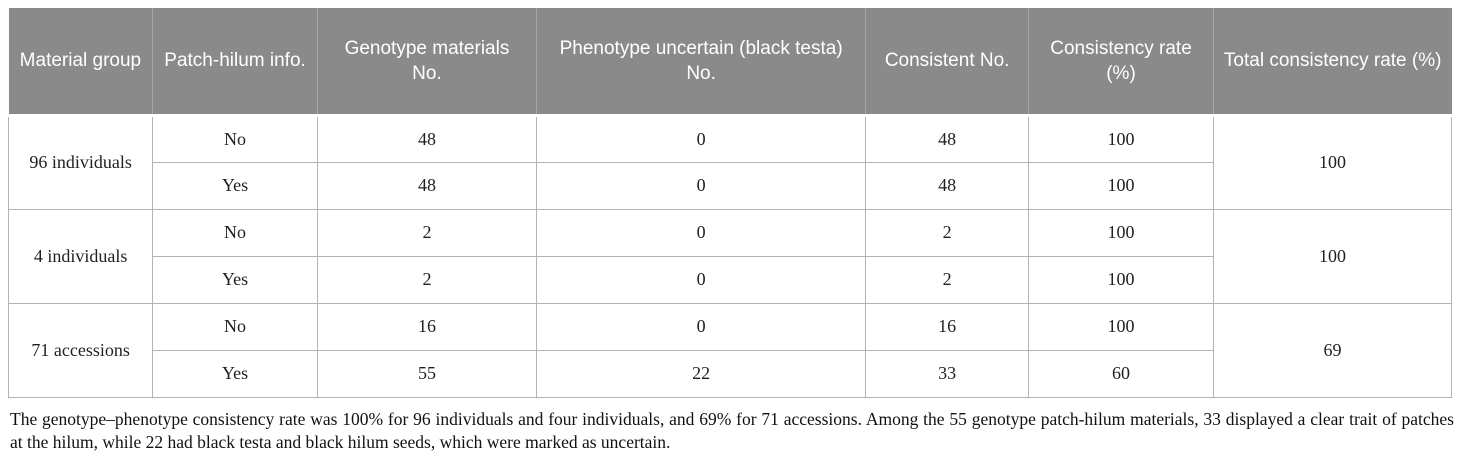 This screenshot has width=1460, height=469. Describe the element at coordinates (1332, 62) in the screenshot. I see `column-header-total-consistency-rate: Total consistency rate (%)` at that location.